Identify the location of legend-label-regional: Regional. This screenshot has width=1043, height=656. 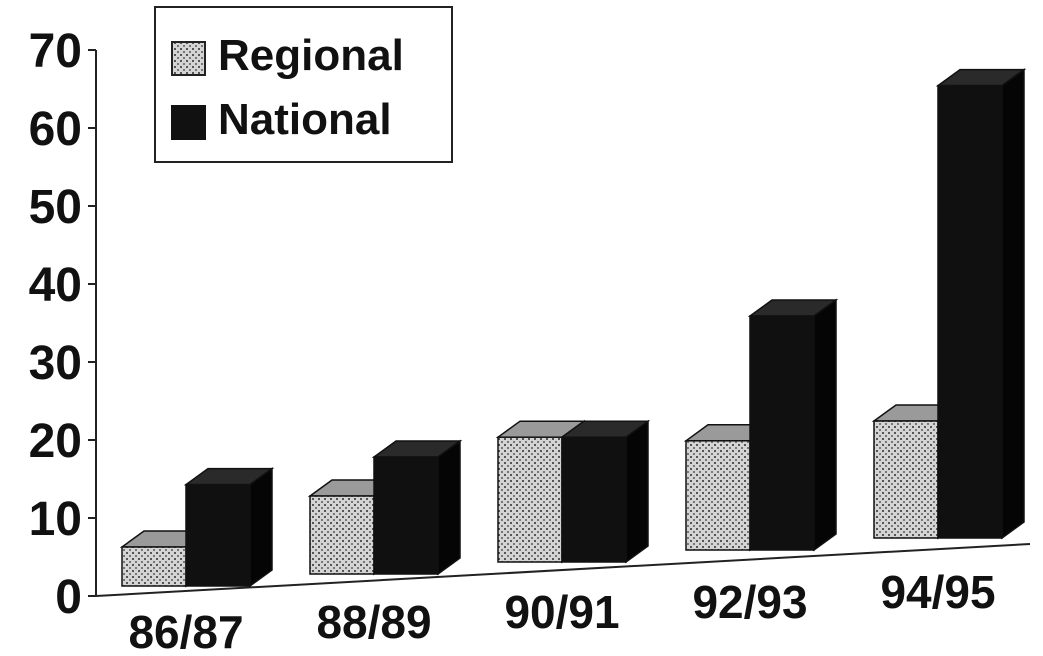
(311, 55).